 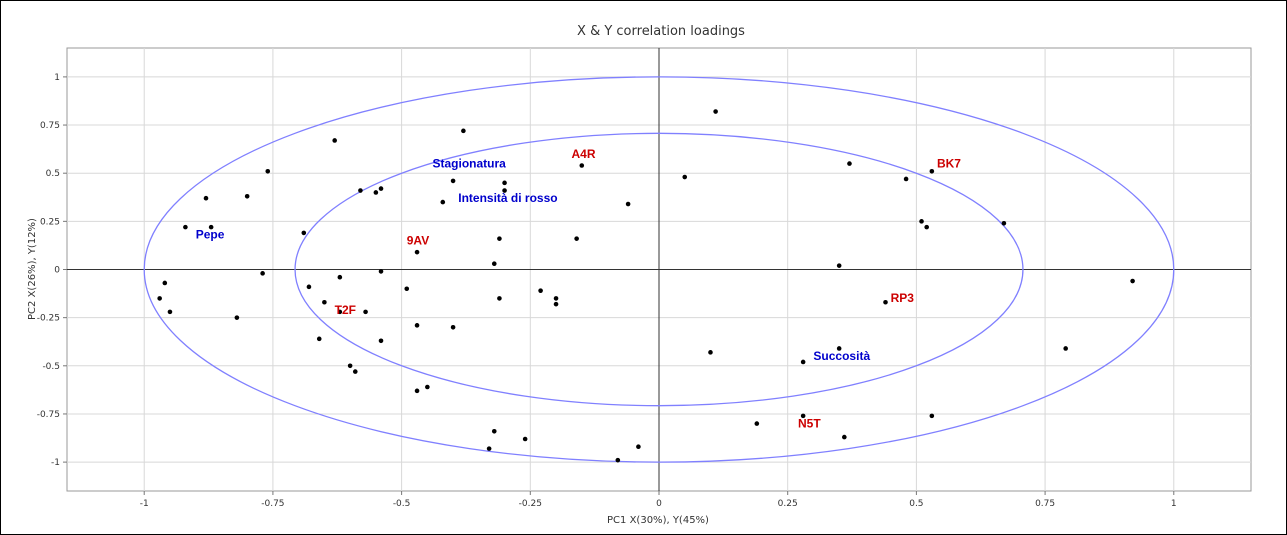 What do you see at coordinates (210, 235) in the screenshot?
I see `variable-label-0: Pepe` at bounding box center [210, 235].